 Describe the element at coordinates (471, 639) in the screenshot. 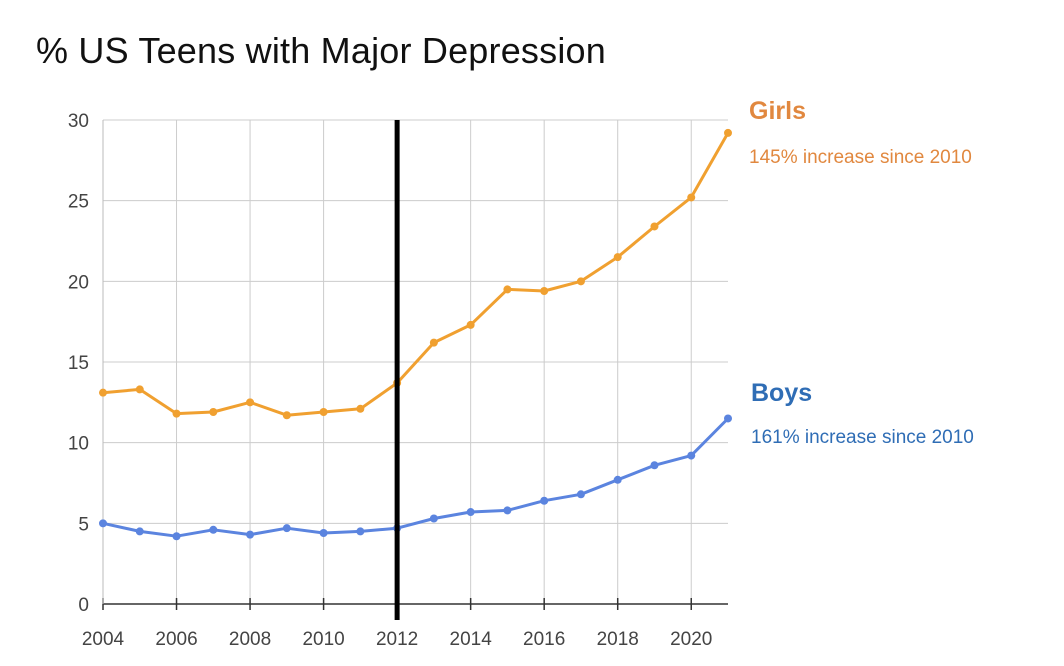

I see `x-tick-label: 2014` at that location.